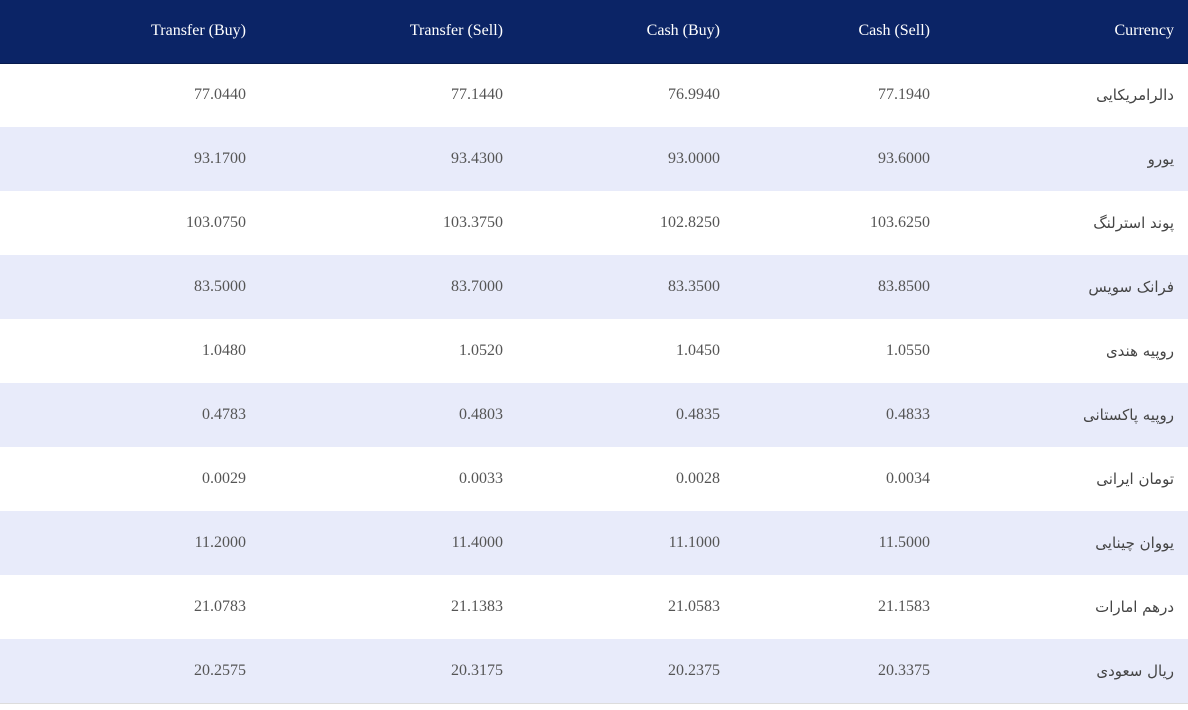 This screenshot has width=1188, height=710. What do you see at coordinates (825, 671) in the screenshot?
I see `cell-cash-sell: 20.3375` at bounding box center [825, 671].